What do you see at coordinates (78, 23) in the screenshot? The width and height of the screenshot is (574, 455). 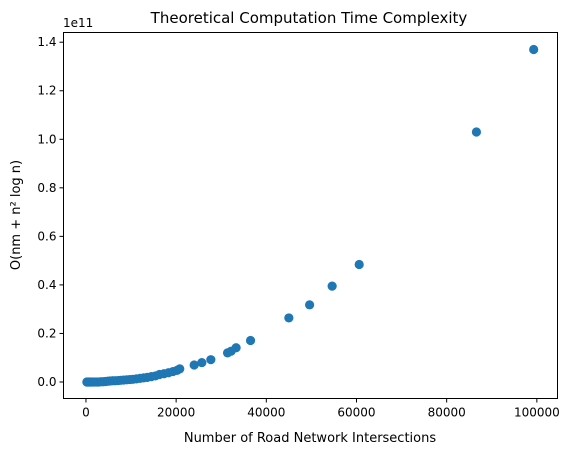 I see `y-axis-offset-label: 1e11` at bounding box center [78, 23].